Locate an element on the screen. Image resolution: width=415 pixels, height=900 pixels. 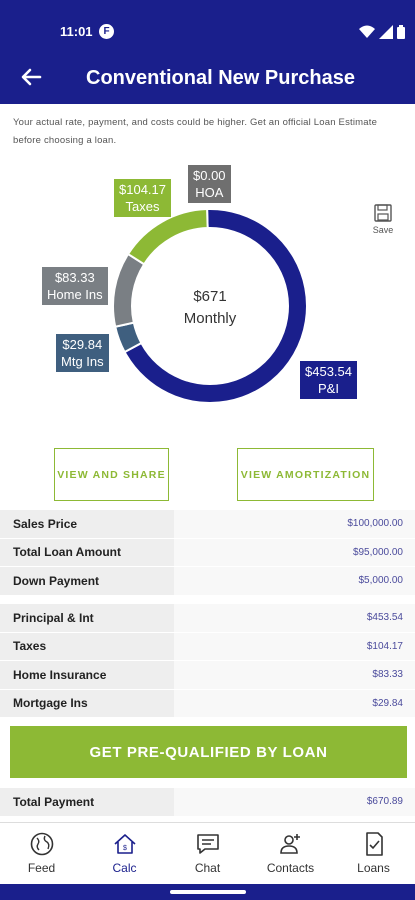
nav-loans: Loans is located at coordinates (373, 853).